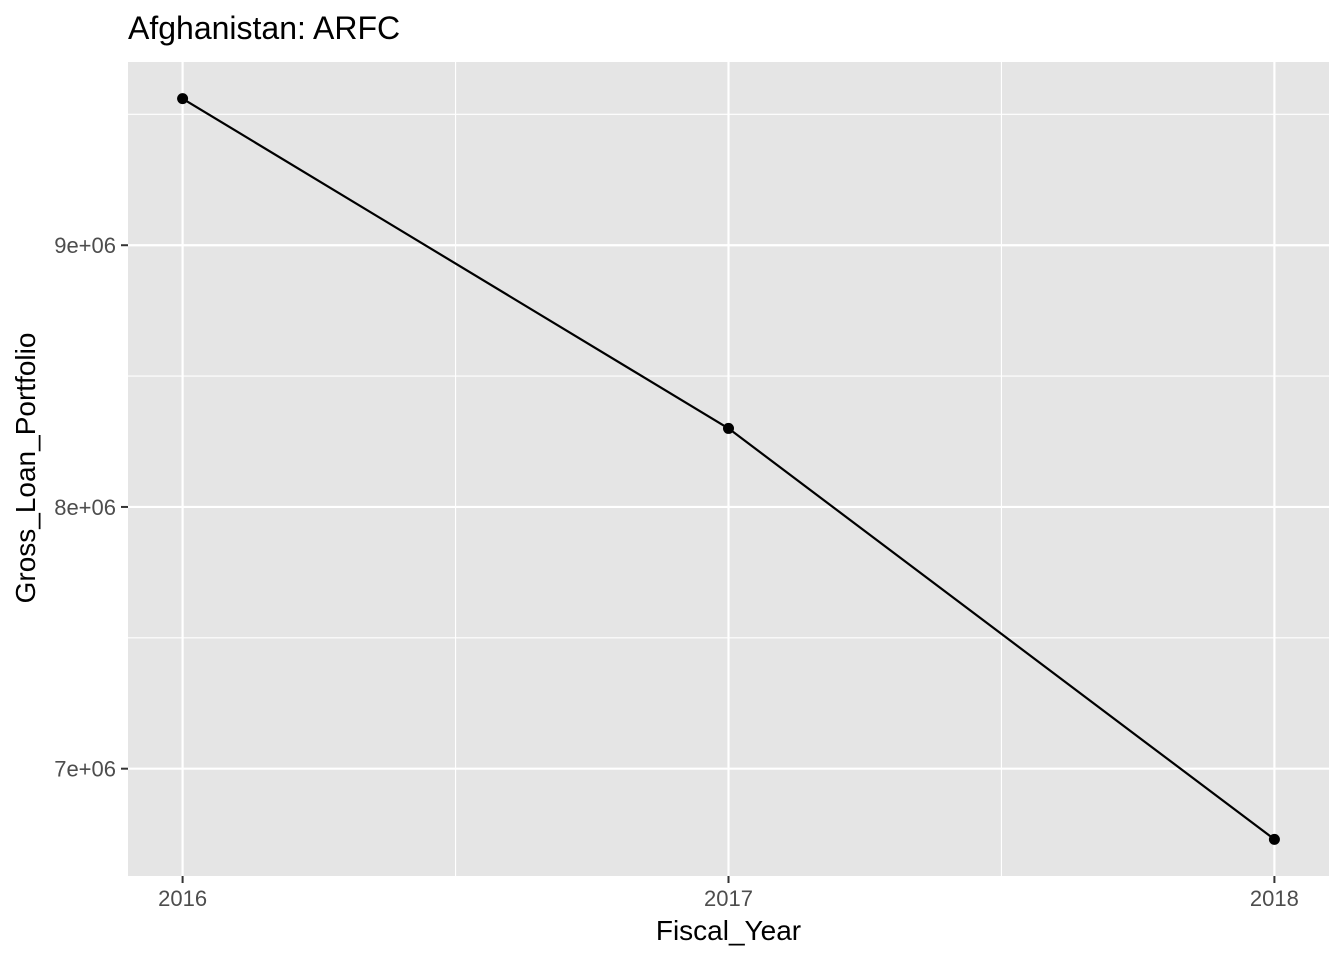 This screenshot has width=1344, height=965. I want to click on x-axis-ticks: 2016 2017 2018, so click(728, 893).